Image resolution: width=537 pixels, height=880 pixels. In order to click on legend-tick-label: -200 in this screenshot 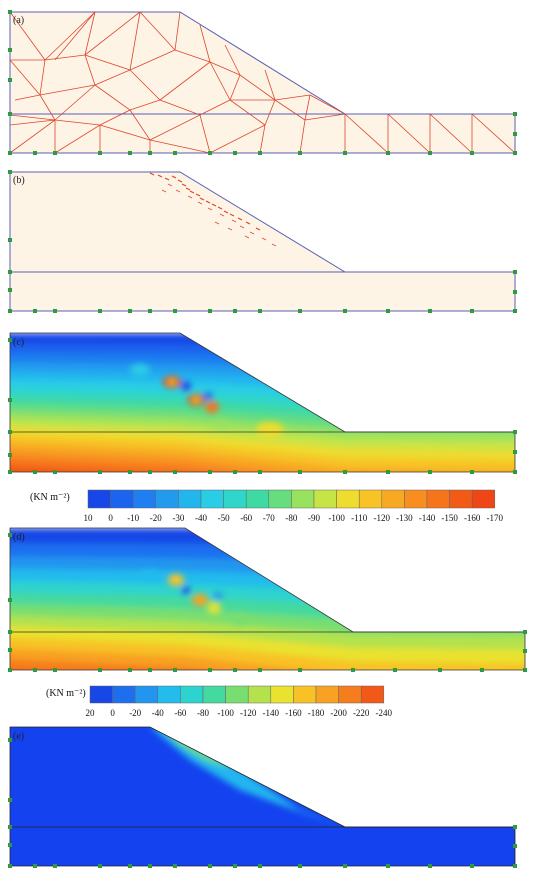, I will do `click(338, 713)`.